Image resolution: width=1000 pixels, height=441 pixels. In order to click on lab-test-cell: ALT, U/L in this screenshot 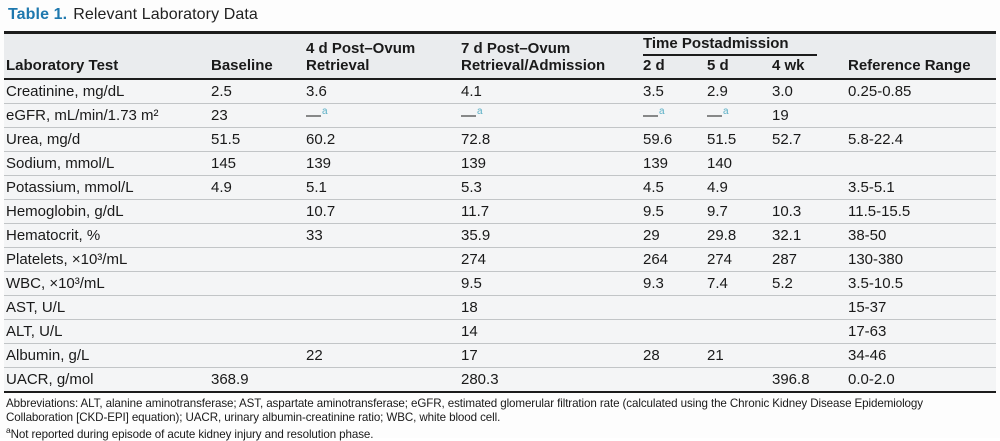, I will do `click(34, 331)`.